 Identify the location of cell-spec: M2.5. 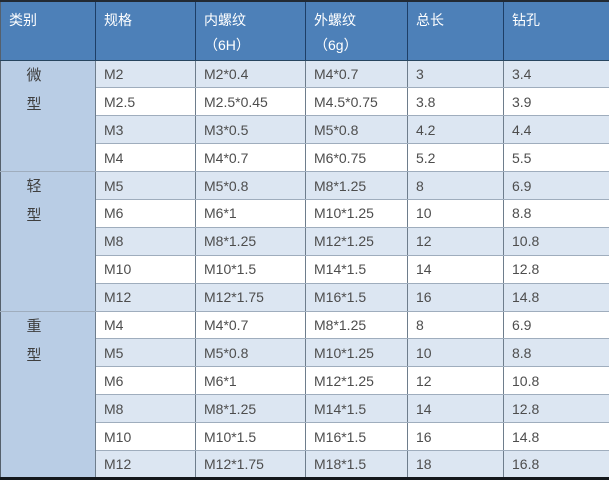
(145, 102).